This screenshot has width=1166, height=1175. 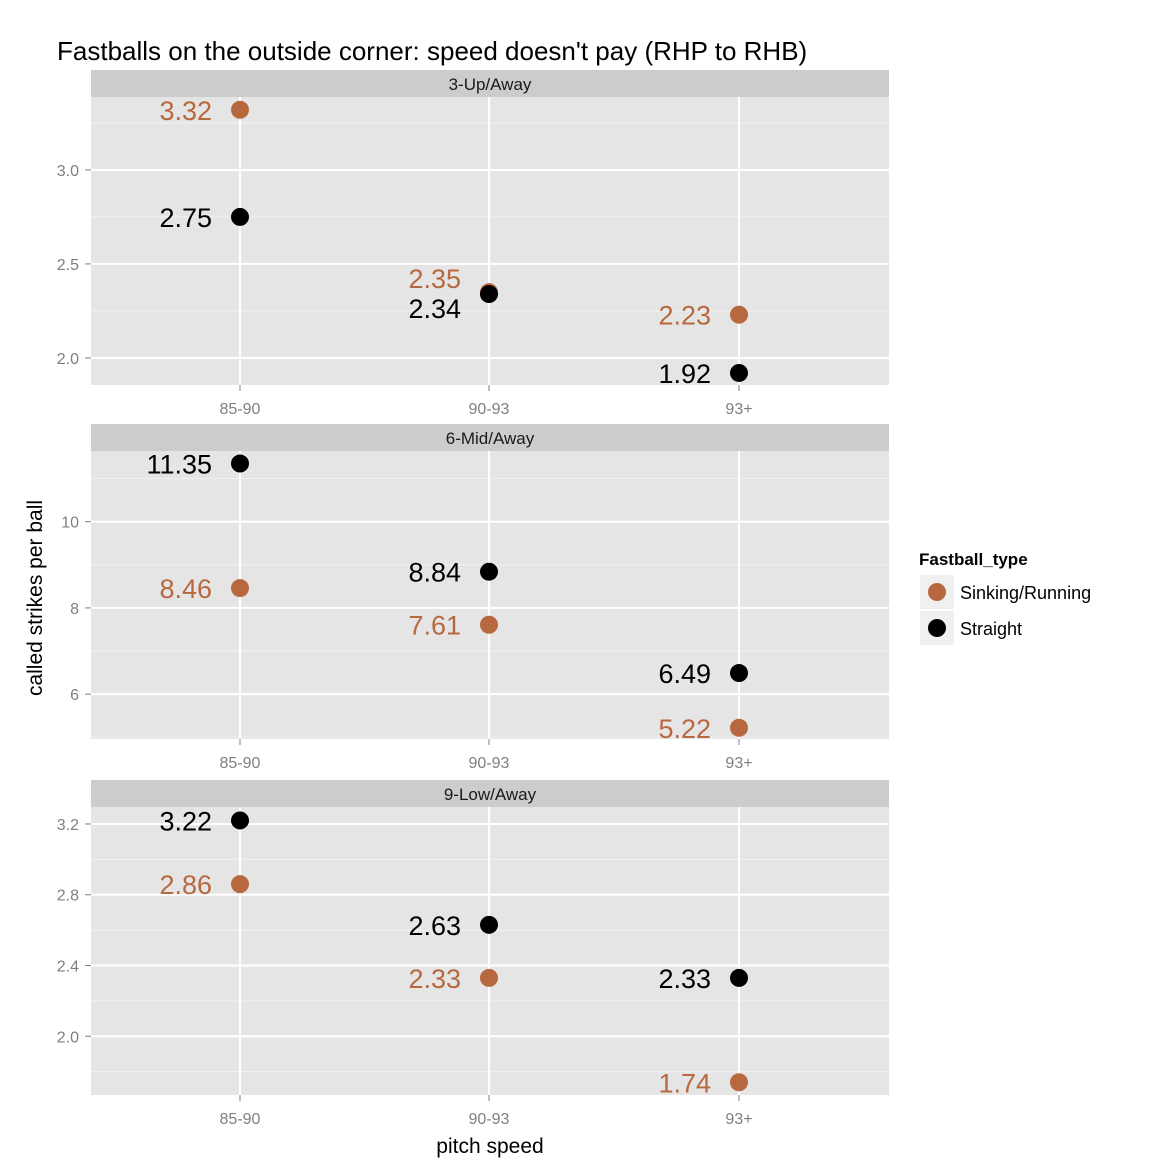 I want to click on y-tick-label: 6, so click(x=74, y=695).